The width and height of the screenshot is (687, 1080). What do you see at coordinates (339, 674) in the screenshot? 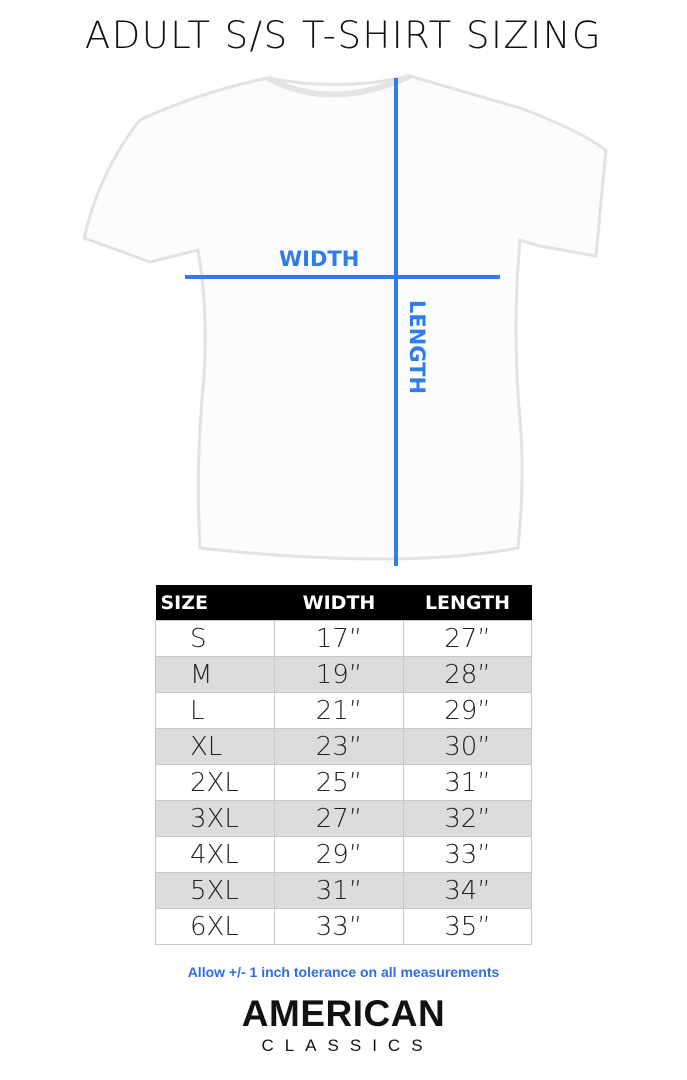
I see `width-cell: 19”` at bounding box center [339, 674].